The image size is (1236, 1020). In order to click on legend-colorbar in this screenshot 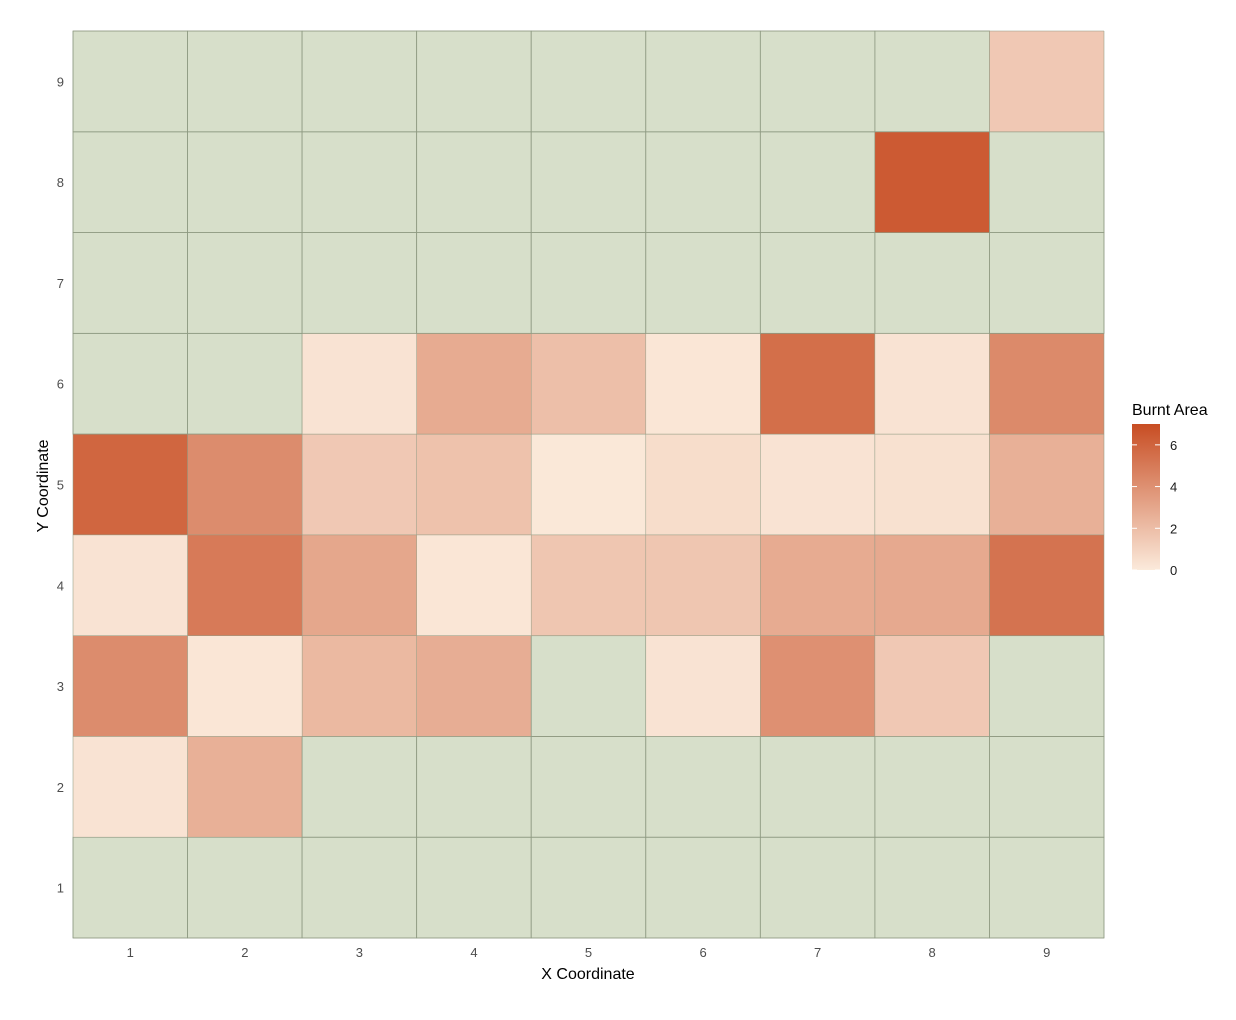, I will do `click(1146, 497)`.